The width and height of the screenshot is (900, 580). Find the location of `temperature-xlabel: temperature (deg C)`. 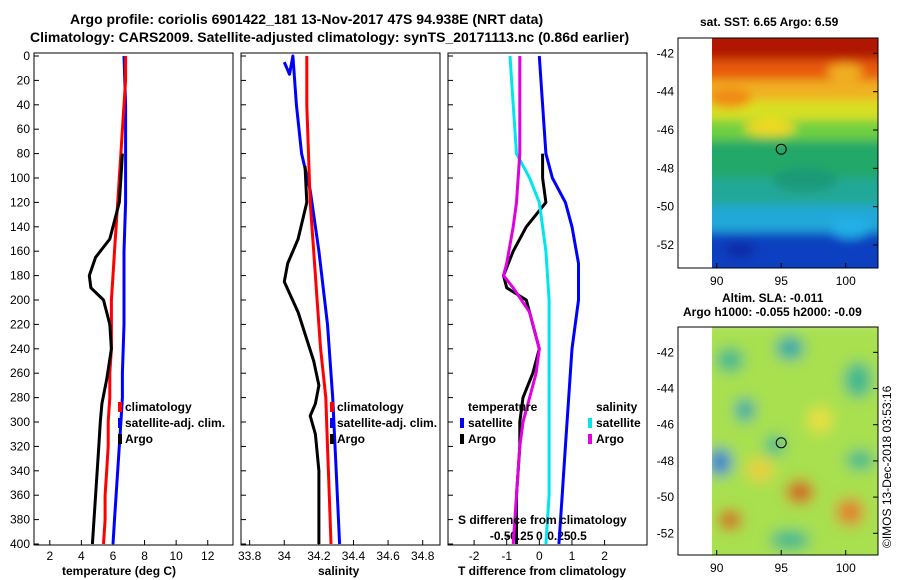

temperature-xlabel: temperature (deg C) is located at coordinates (119, 571).